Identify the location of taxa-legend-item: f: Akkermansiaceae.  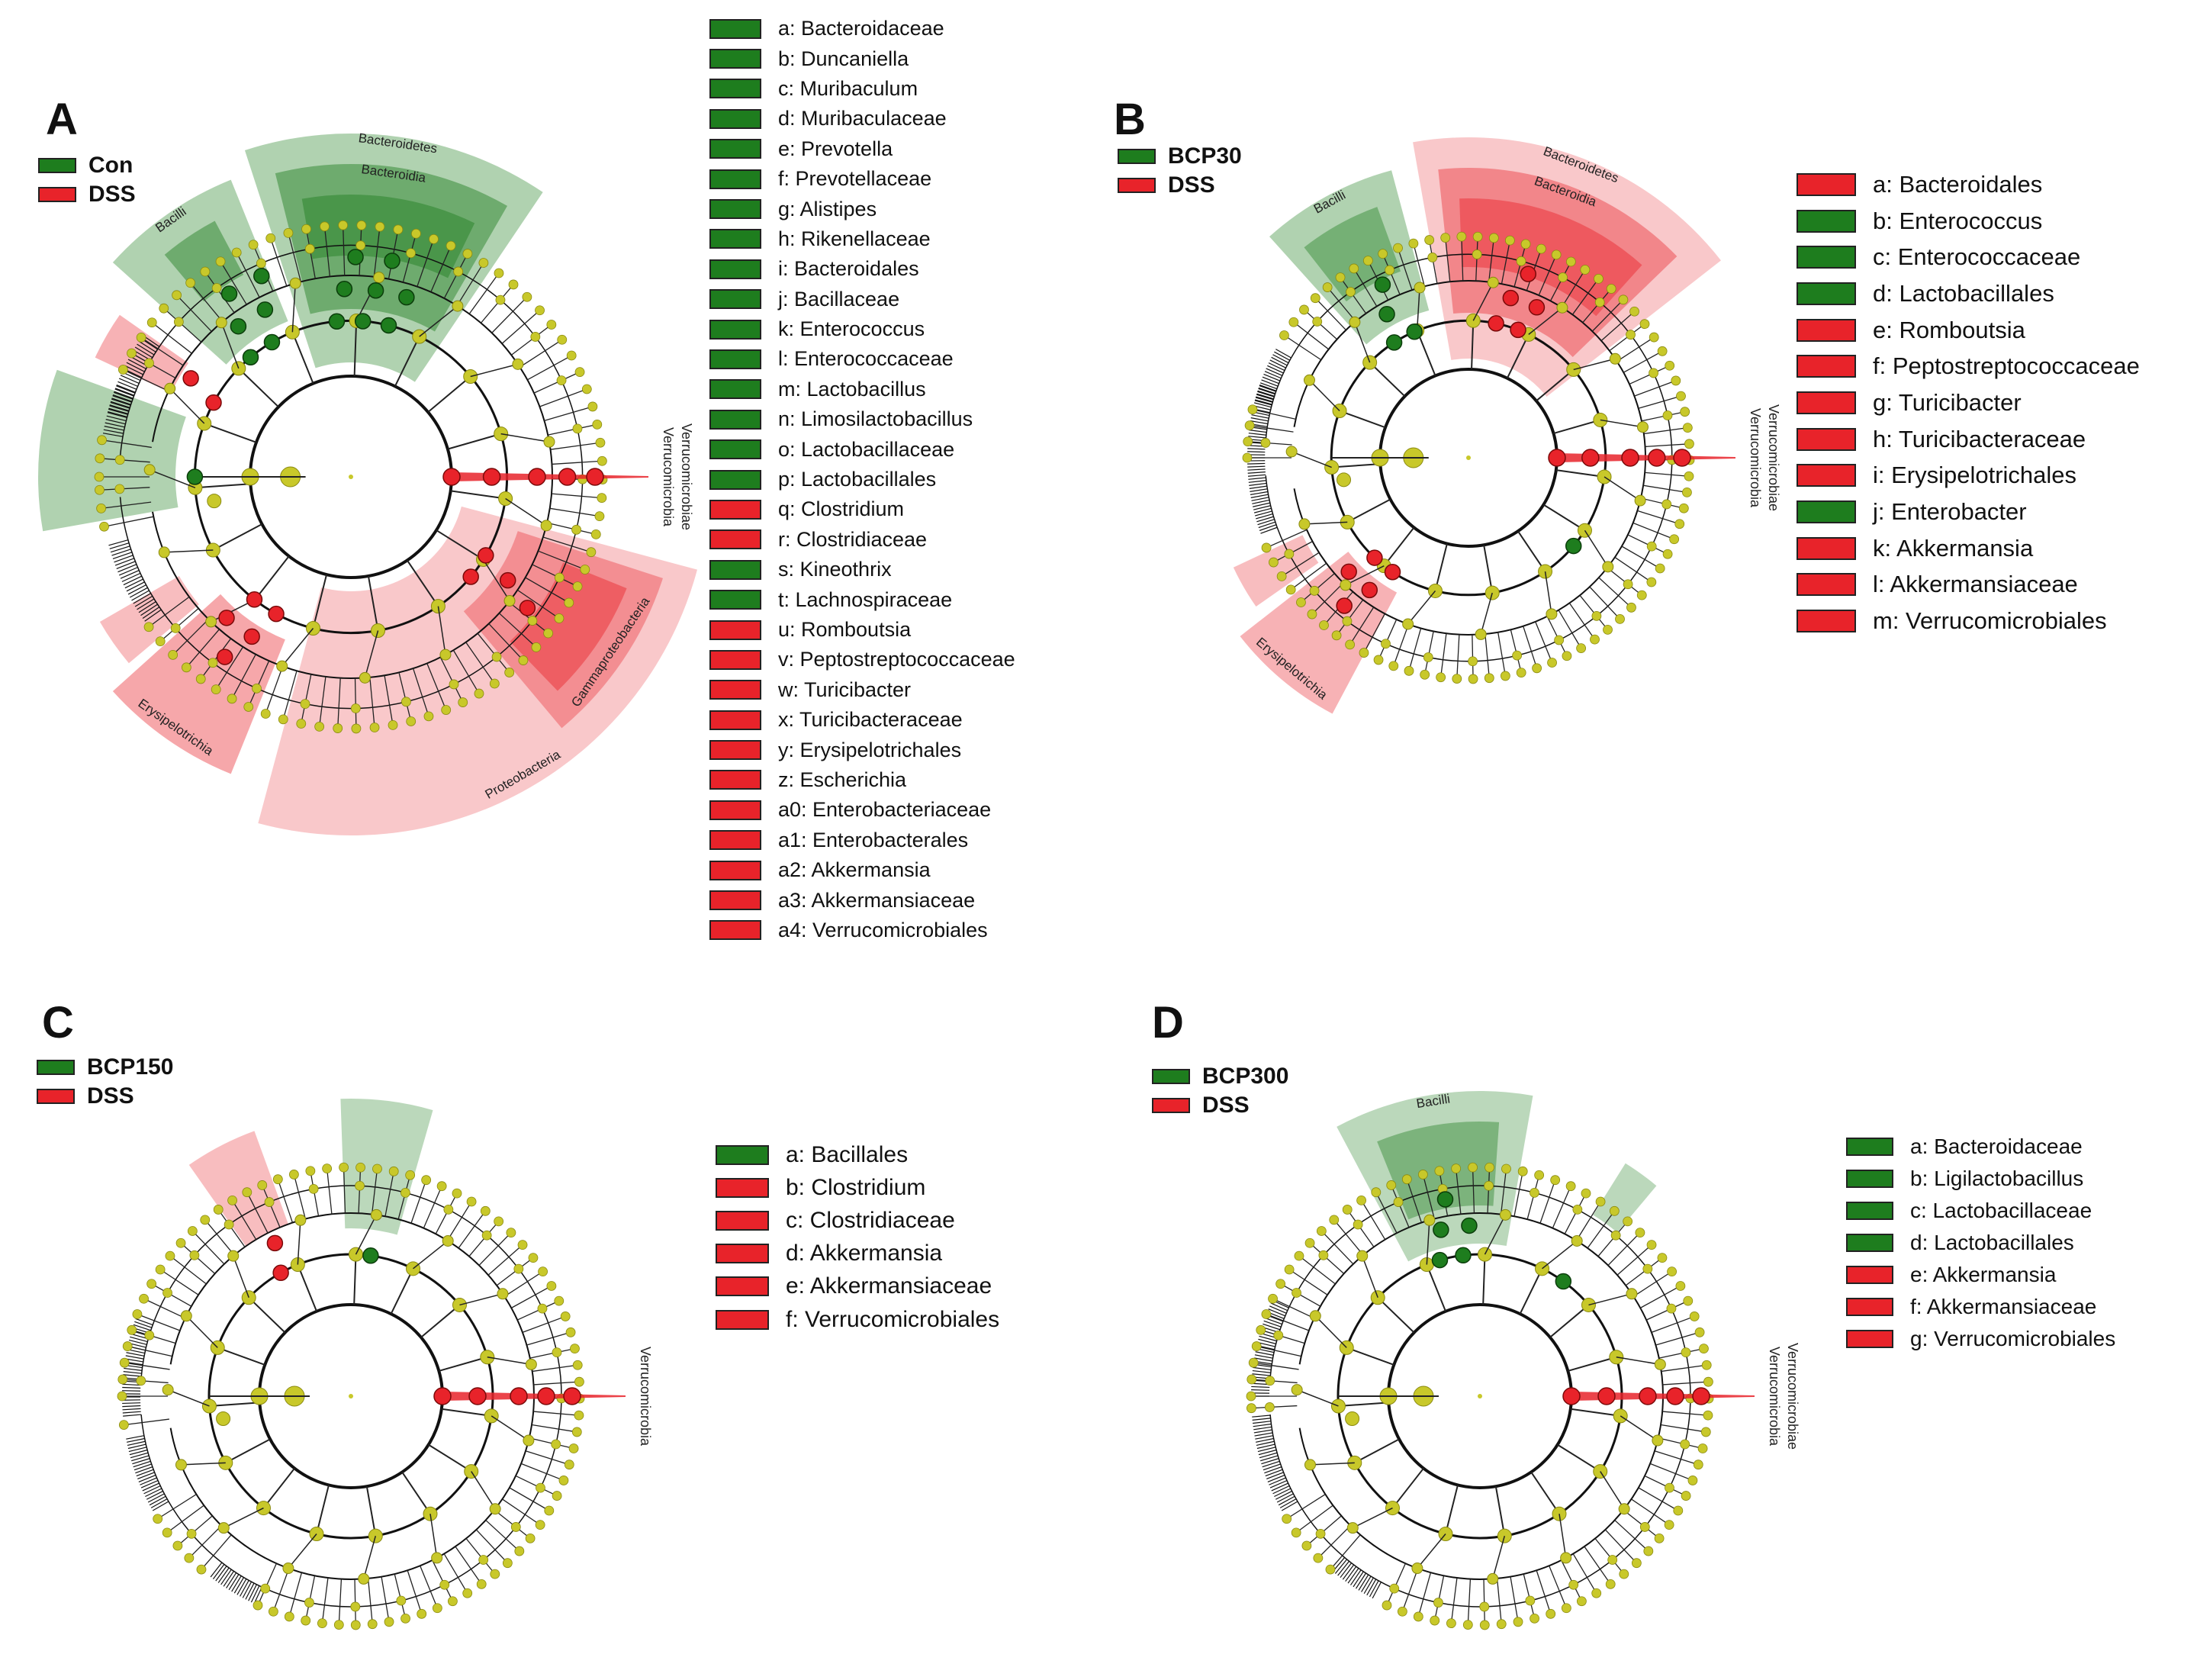
(1980, 1307).